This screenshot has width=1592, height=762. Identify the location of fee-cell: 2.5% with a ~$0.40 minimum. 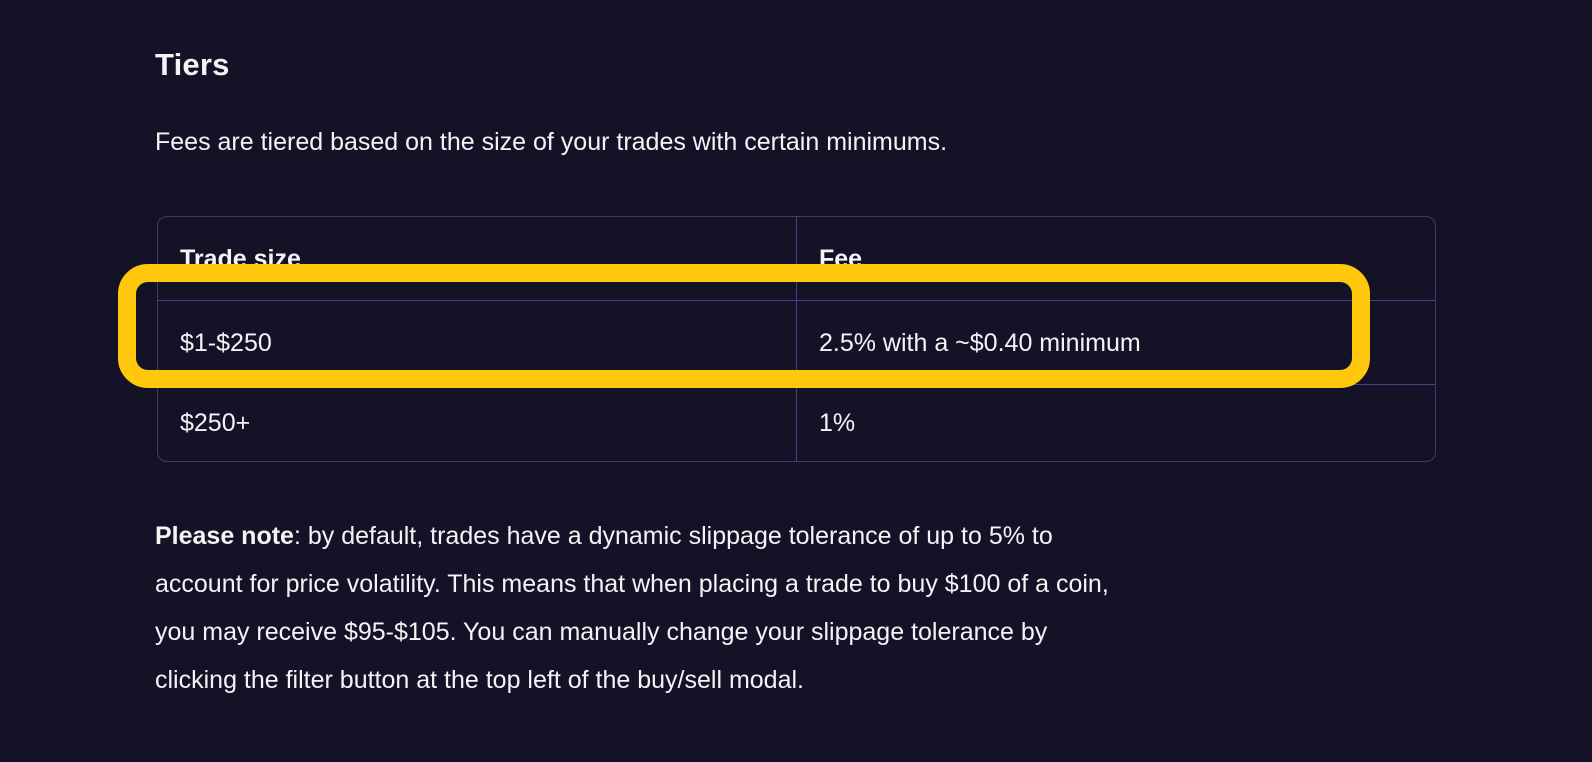
(980, 342).